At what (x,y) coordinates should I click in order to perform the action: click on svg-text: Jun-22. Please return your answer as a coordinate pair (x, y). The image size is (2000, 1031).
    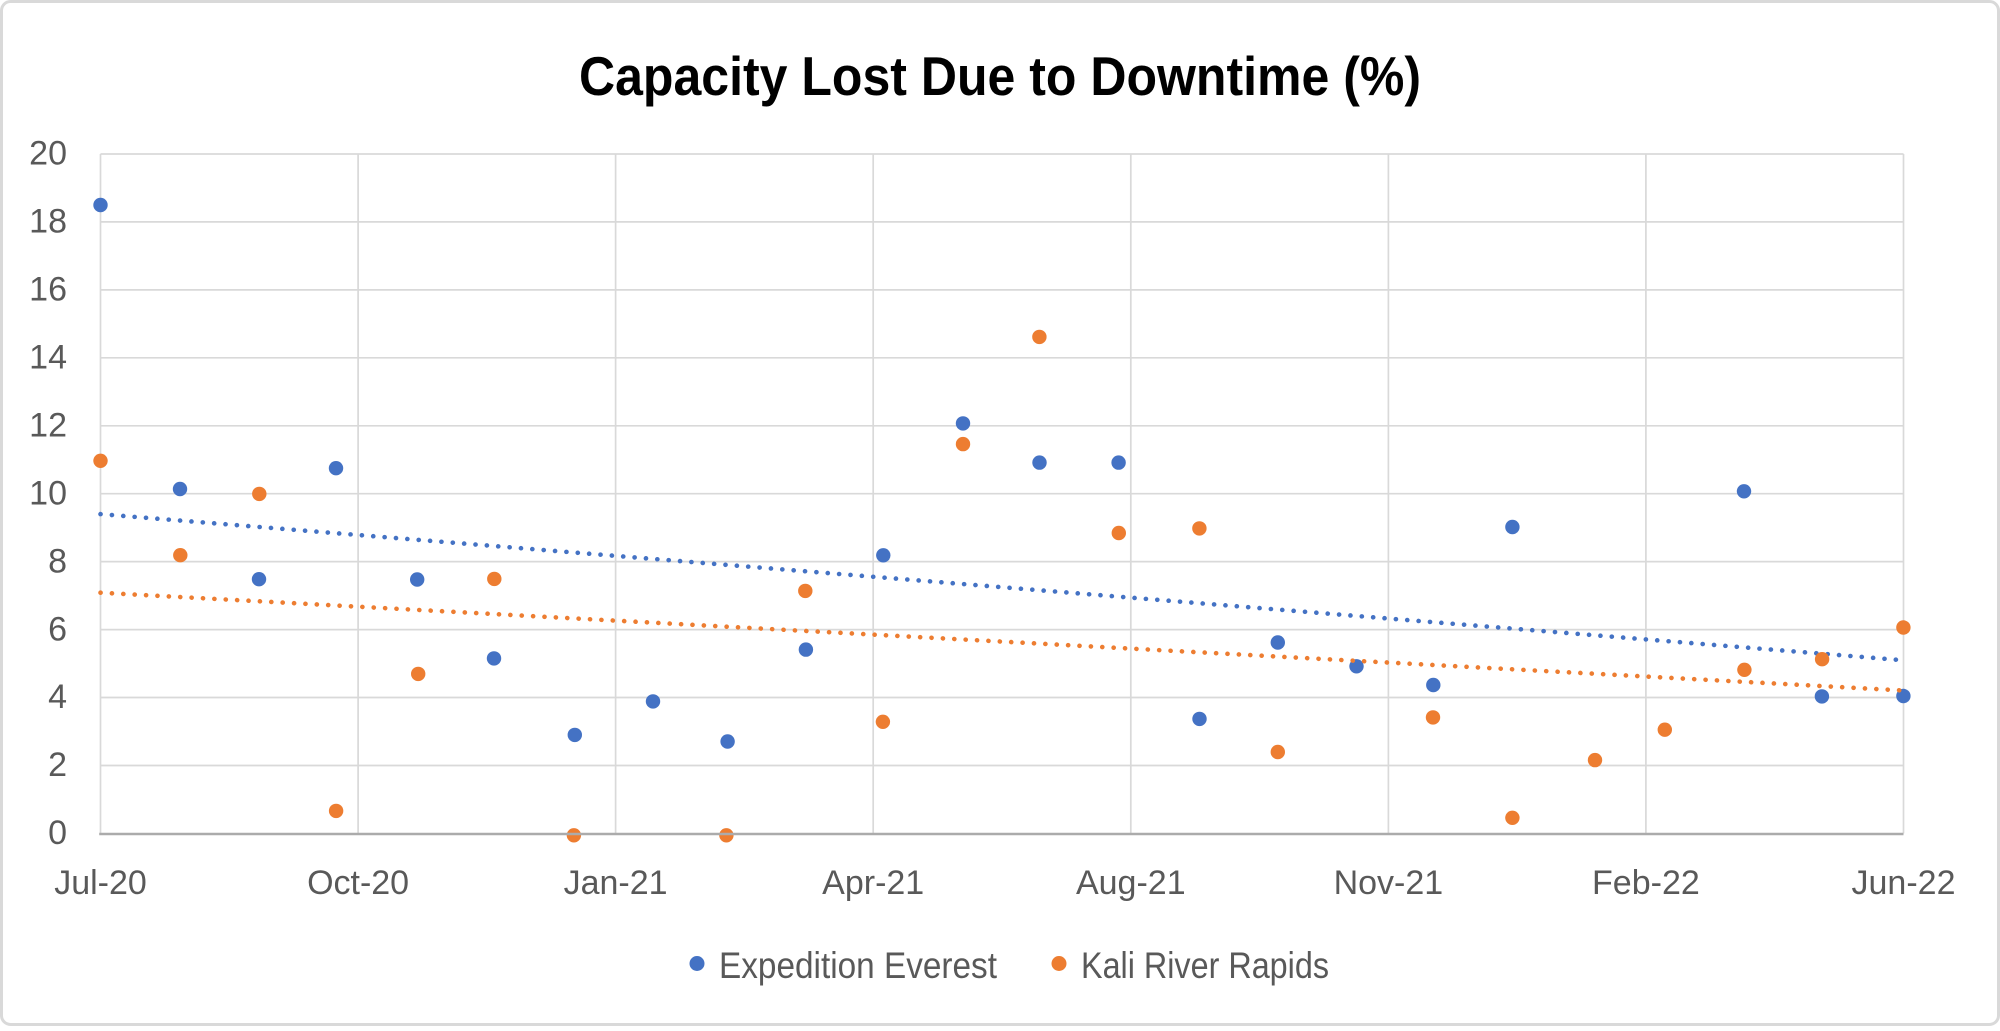
    Looking at the image, I should click on (1904, 883).